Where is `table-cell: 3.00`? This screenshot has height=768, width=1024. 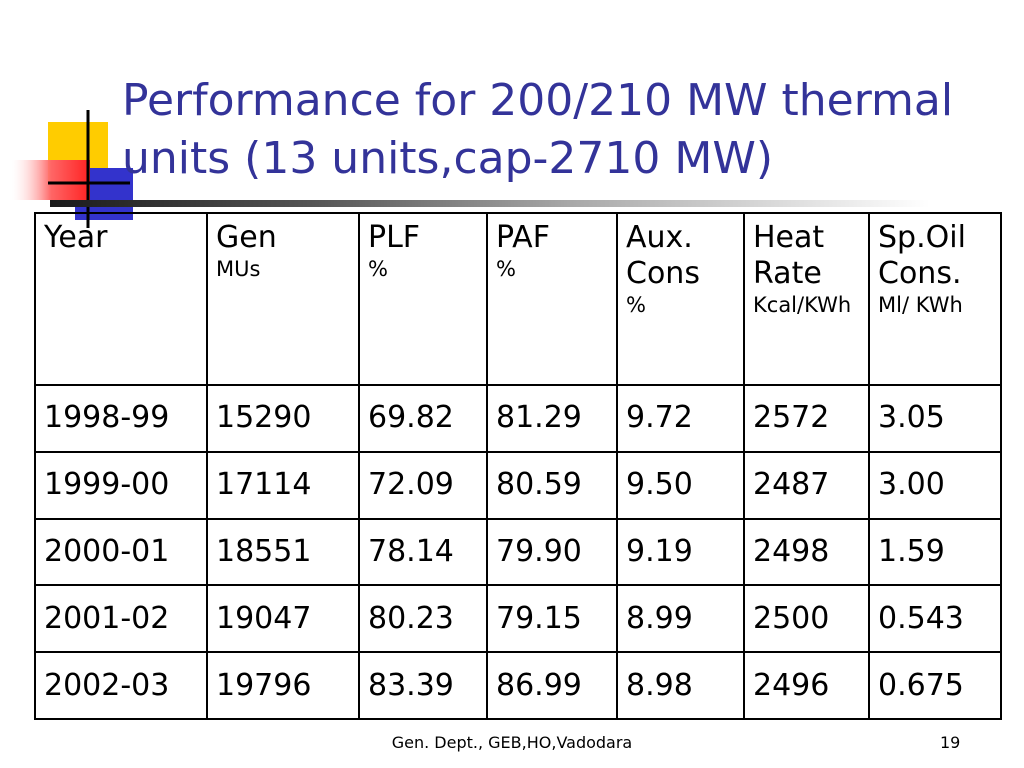 table-cell: 3.00 is located at coordinates (935, 485).